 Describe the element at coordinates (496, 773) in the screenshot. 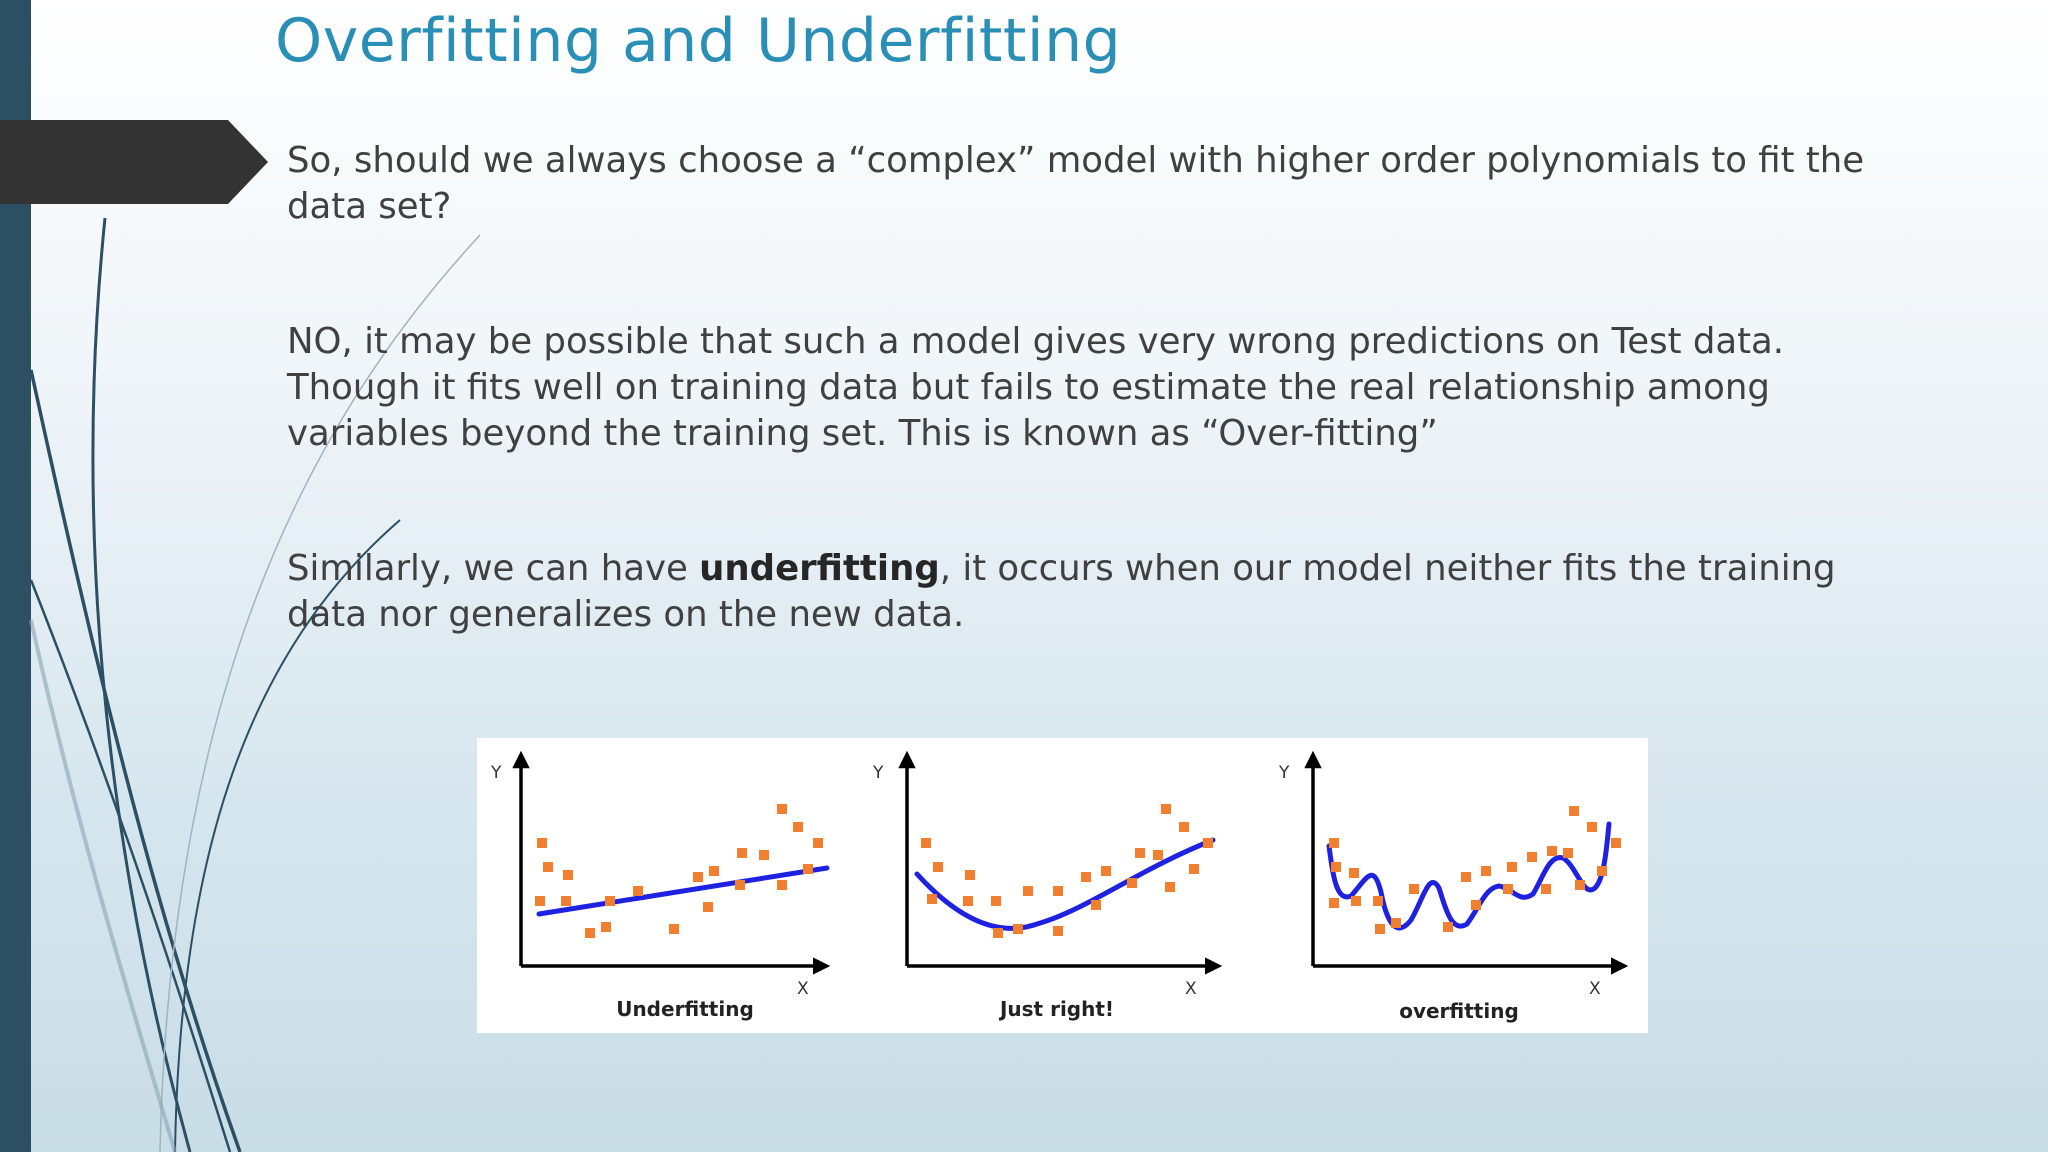

I see `panel-1-y-label: Y` at that location.